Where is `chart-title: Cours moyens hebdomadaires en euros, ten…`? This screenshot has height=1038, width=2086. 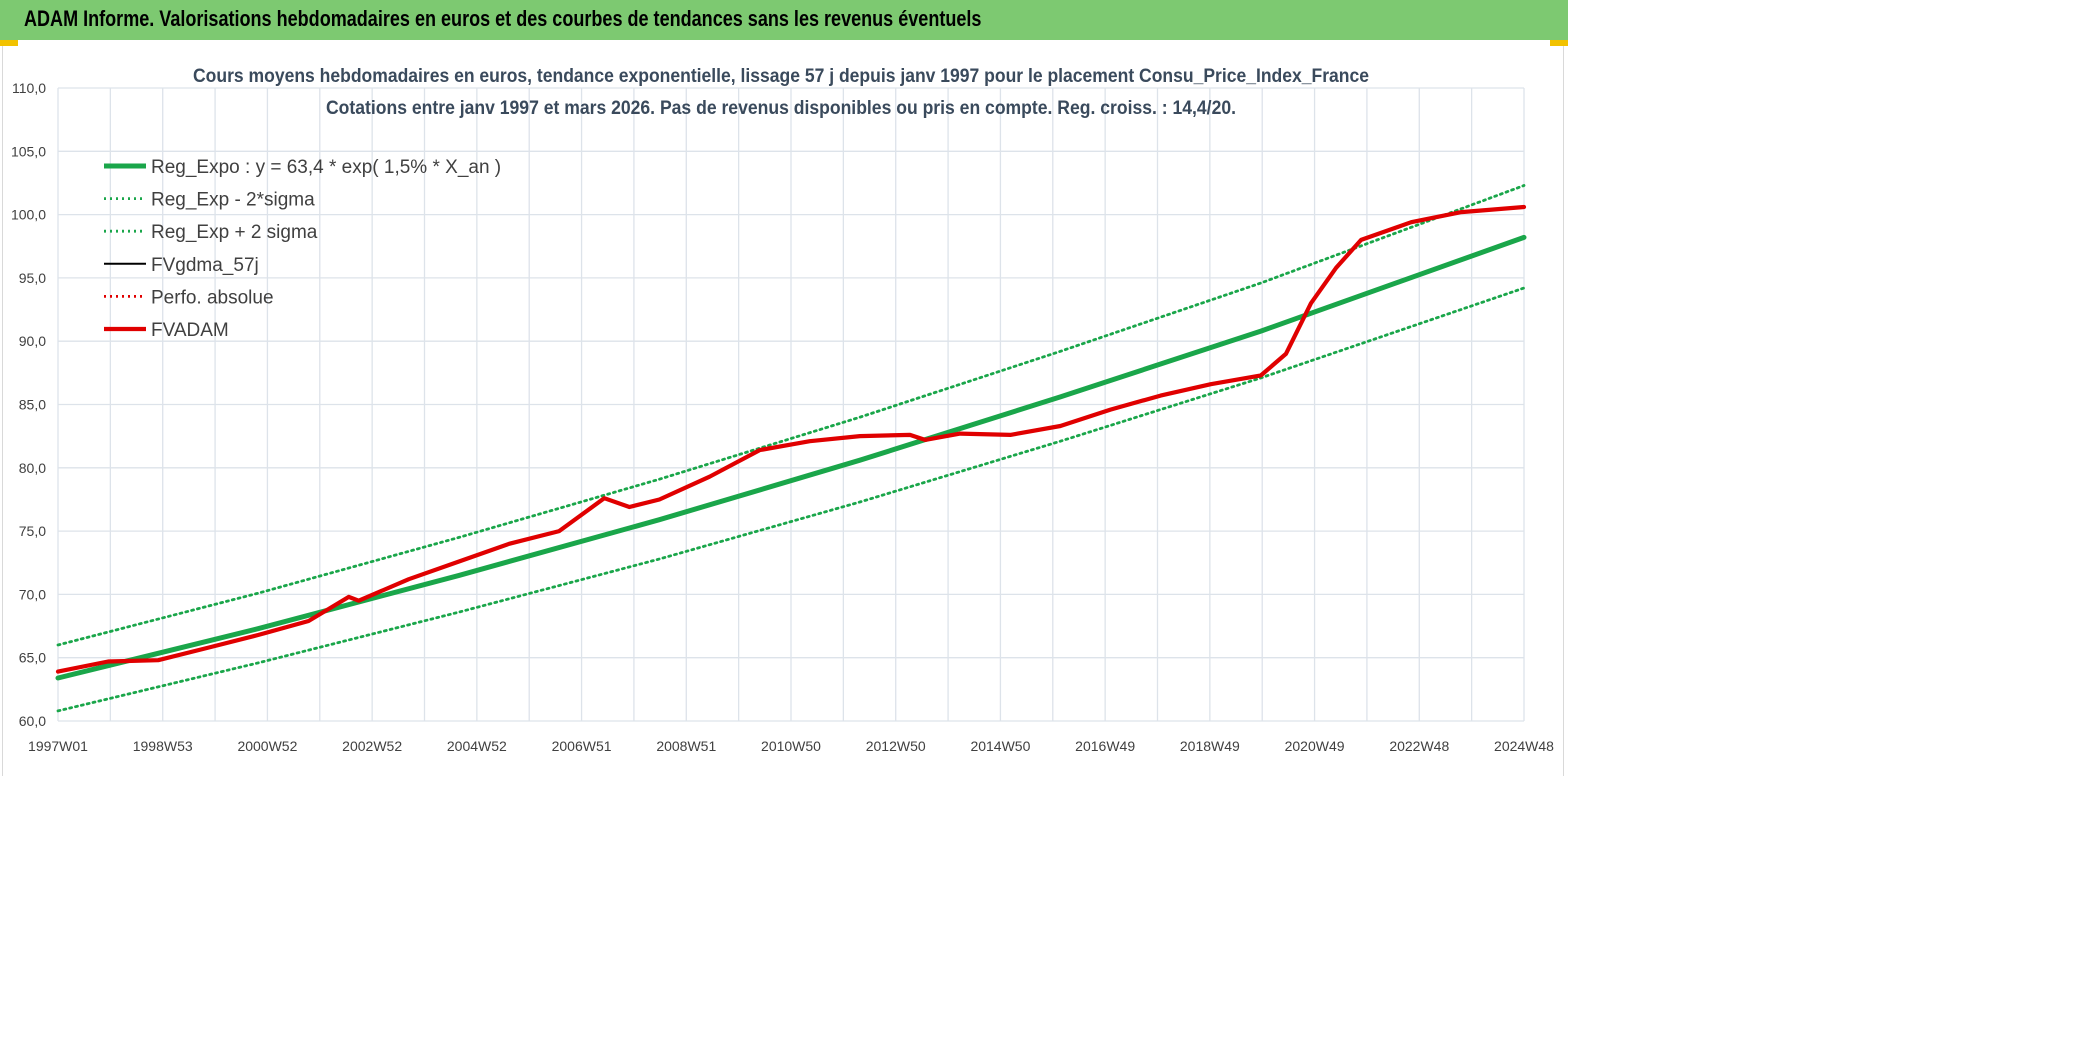
chart-title: Cours moyens hebdomadaires en euros, ten… is located at coordinates (781, 76).